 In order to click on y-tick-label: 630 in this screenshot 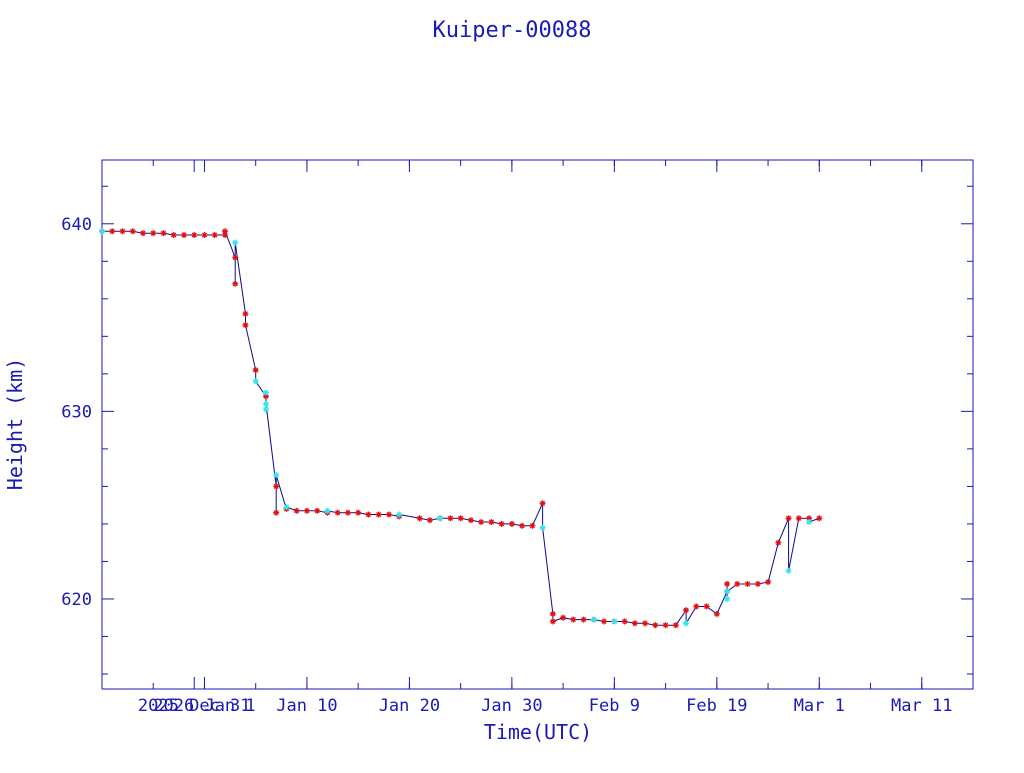, I will do `click(76, 412)`.